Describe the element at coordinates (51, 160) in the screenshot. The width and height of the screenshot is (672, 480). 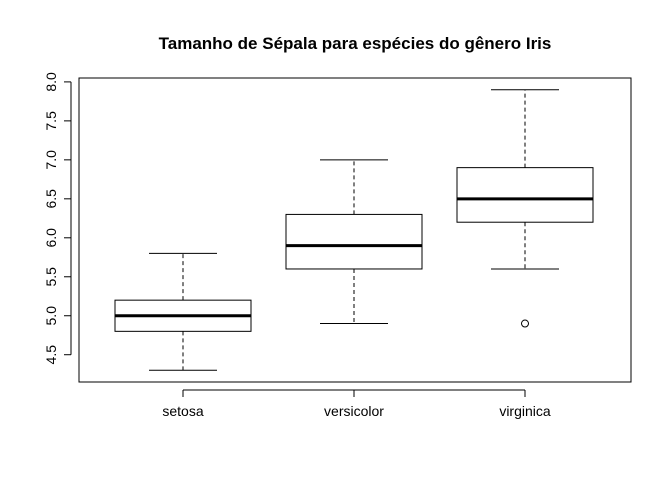
I see `y-tick-label: 7.0` at that location.